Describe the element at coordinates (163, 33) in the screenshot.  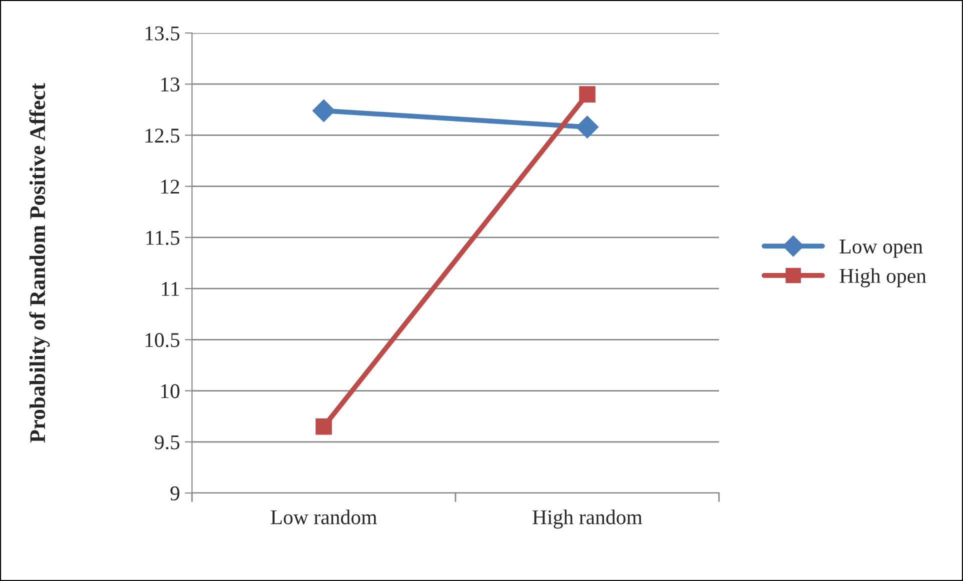
I see `y-tick-label: 13.5` at that location.